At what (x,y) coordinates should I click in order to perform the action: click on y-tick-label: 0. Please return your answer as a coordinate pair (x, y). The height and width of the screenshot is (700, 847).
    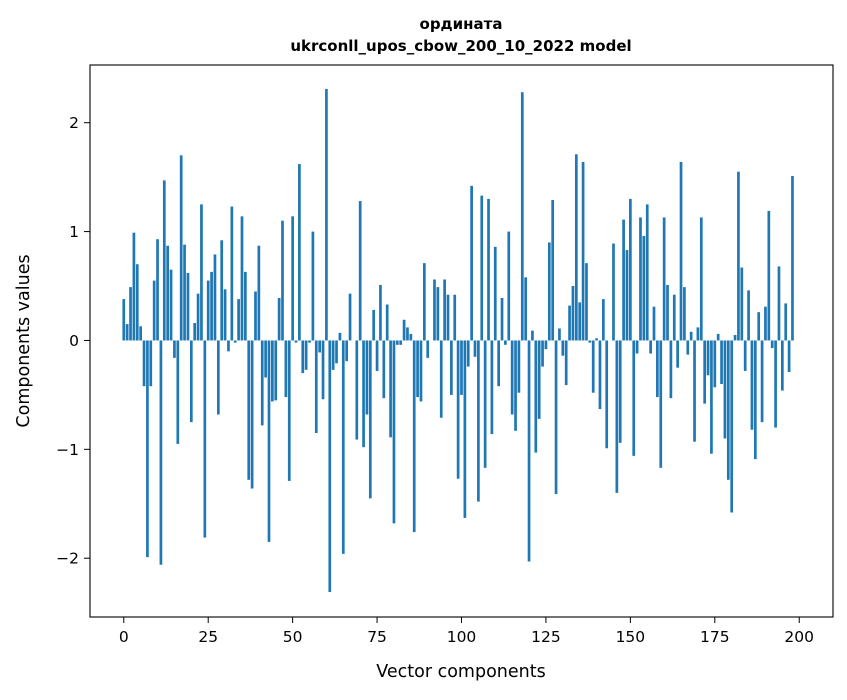
    Looking at the image, I should click on (74, 341).